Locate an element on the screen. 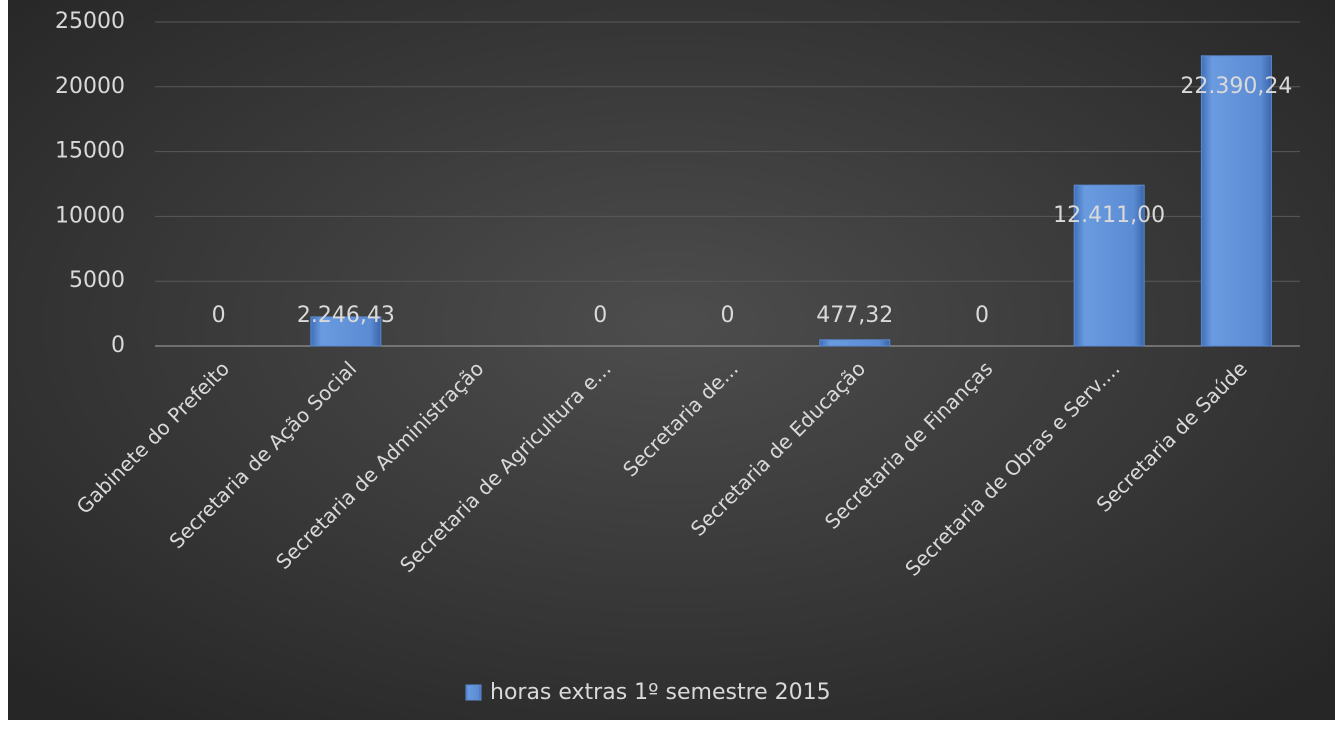 The height and width of the screenshot is (734, 1335). value-label: 2.246,43 is located at coordinates (346, 315).